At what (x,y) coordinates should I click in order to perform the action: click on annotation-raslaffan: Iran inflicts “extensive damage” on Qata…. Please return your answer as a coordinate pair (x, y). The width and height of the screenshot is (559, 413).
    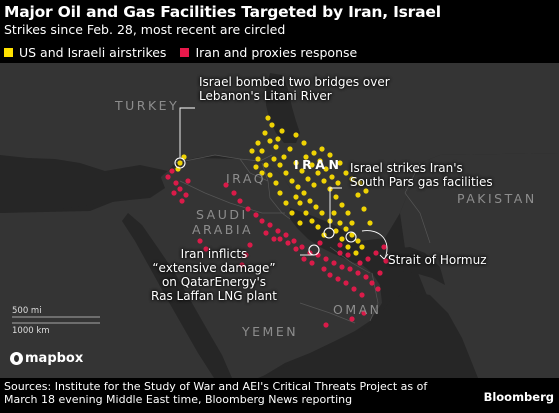
    Looking at the image, I should click on (214, 275).